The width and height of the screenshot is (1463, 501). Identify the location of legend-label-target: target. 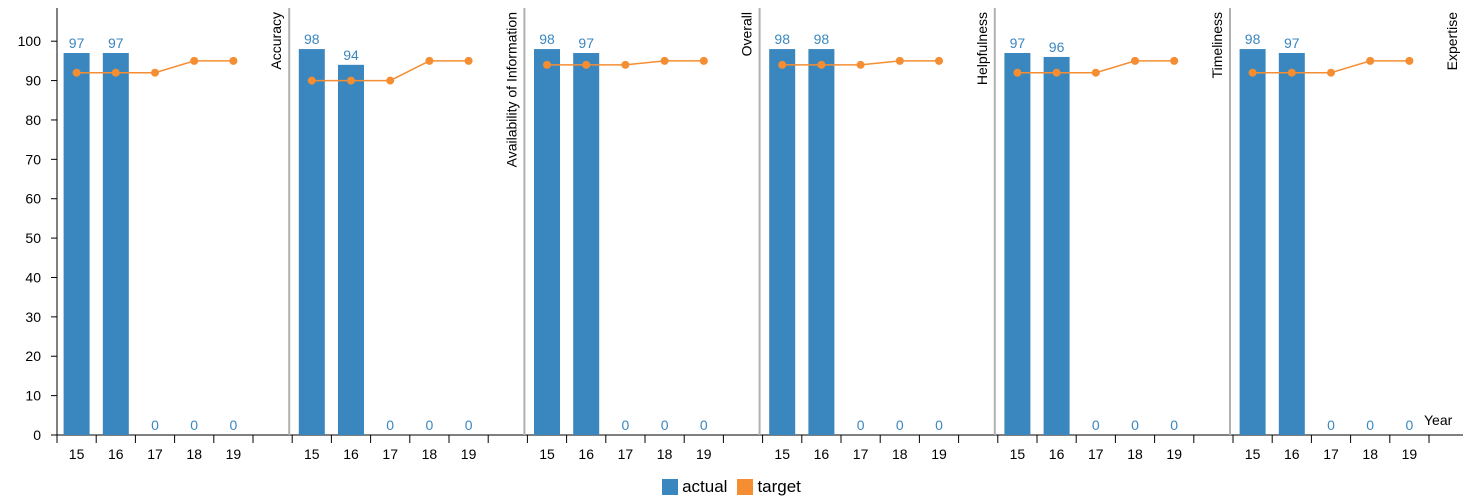
(779, 486).